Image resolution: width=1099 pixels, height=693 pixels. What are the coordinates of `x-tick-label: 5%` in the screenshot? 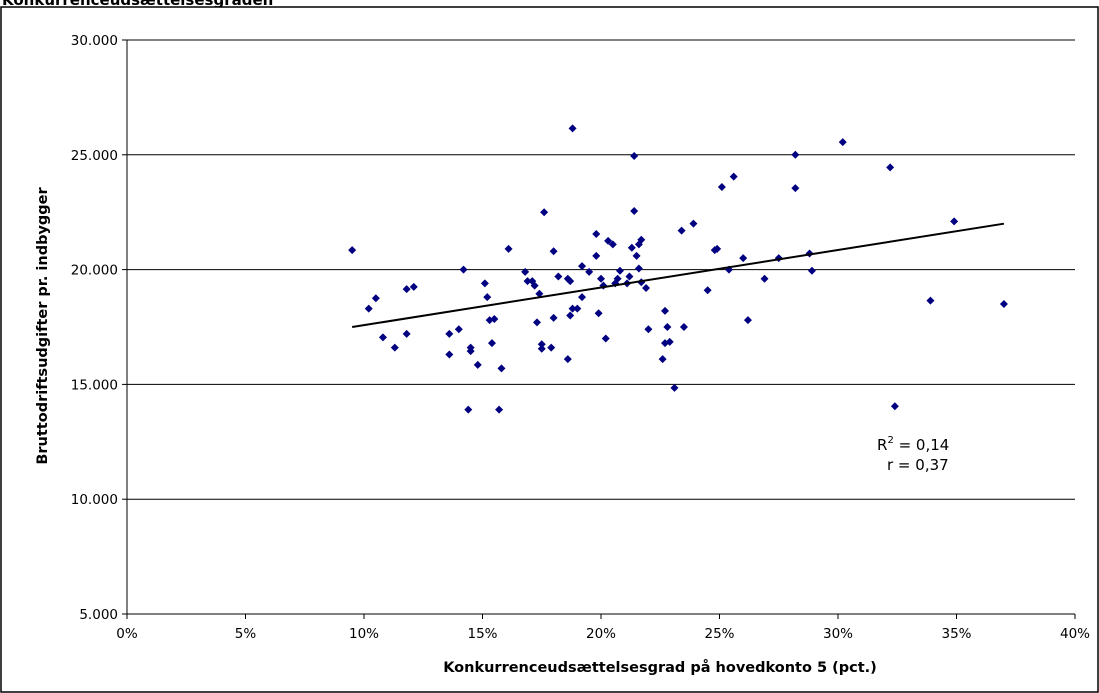 It's located at (246, 634).